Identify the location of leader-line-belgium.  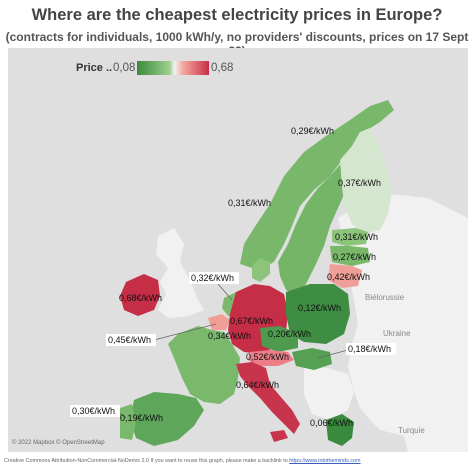
(185, 332).